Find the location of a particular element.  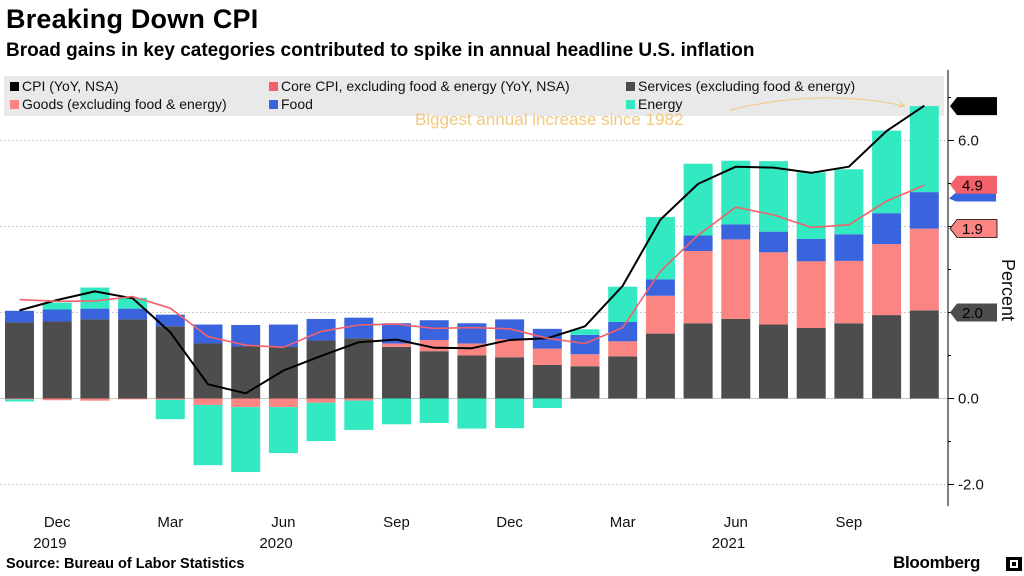

y-tick-label: 0.0 is located at coordinates (968, 399).